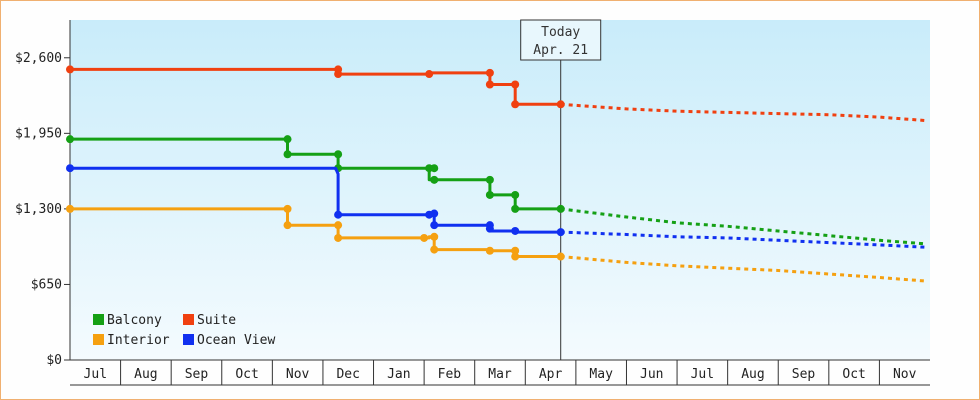 This screenshot has height=400, width=980. I want to click on series-forecast-interior, so click(743, 269).